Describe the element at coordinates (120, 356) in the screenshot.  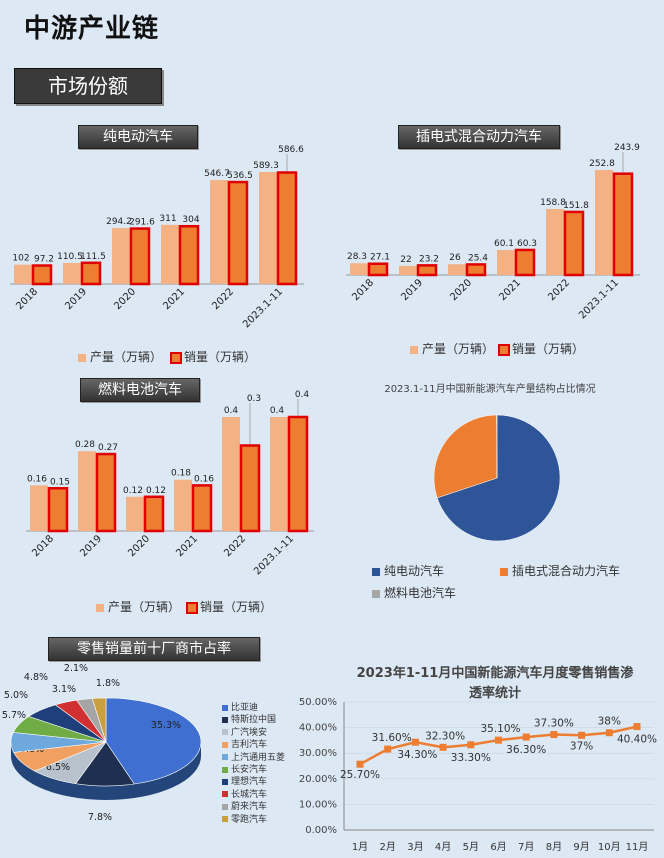
I see `bev-legend-production: 产量（万辆）` at that location.